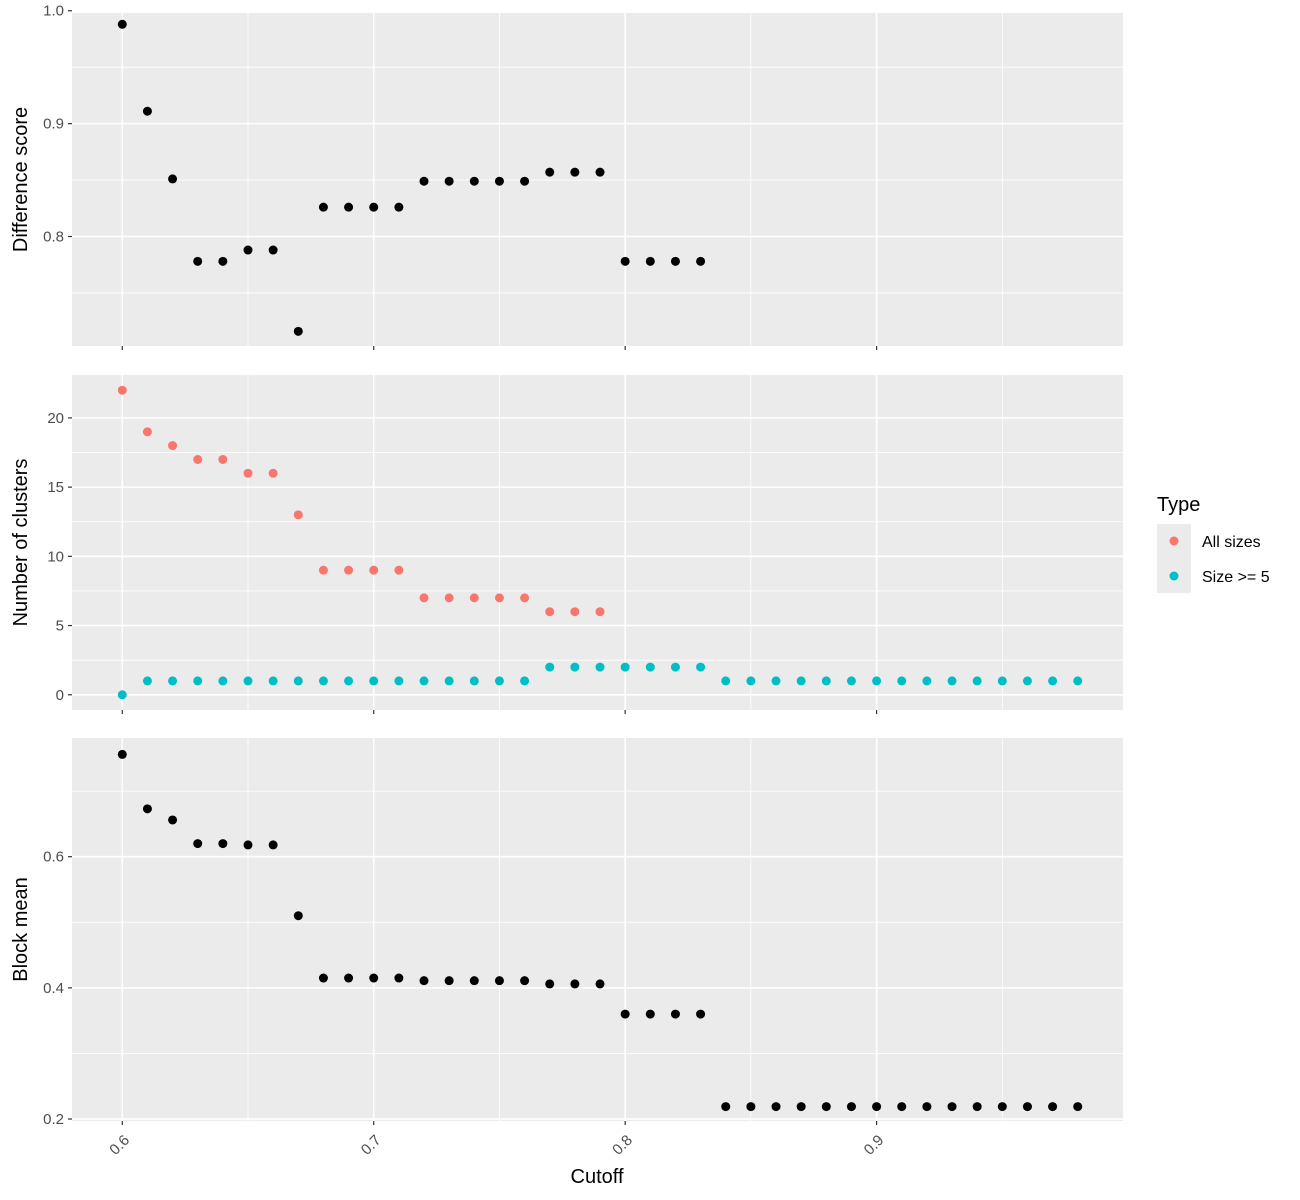  I want to click on legend-key-background, so click(1174, 558).